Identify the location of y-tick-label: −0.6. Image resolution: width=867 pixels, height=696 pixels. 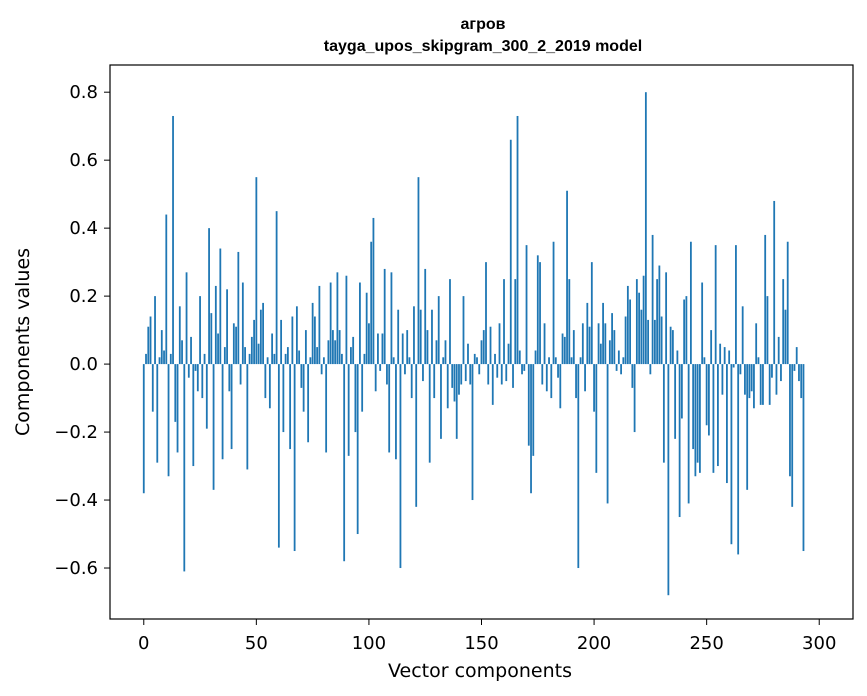
(76, 568).